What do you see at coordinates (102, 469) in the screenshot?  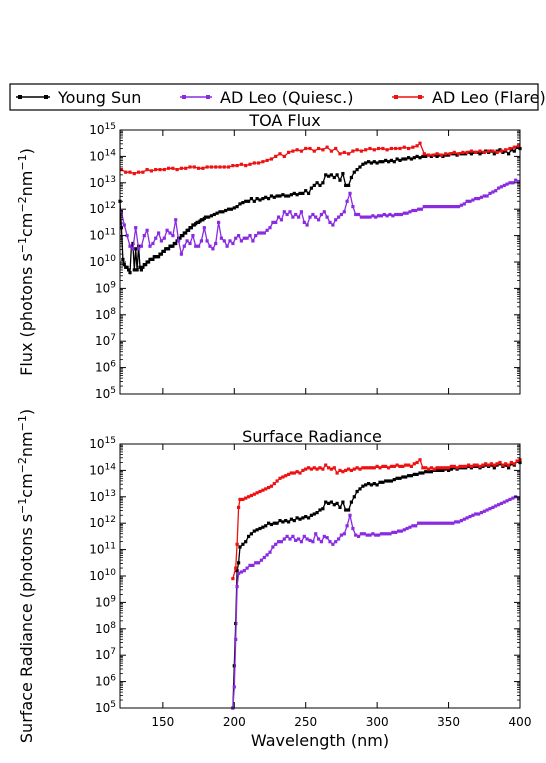 I see `y-tick-label: 1014` at bounding box center [102, 469].